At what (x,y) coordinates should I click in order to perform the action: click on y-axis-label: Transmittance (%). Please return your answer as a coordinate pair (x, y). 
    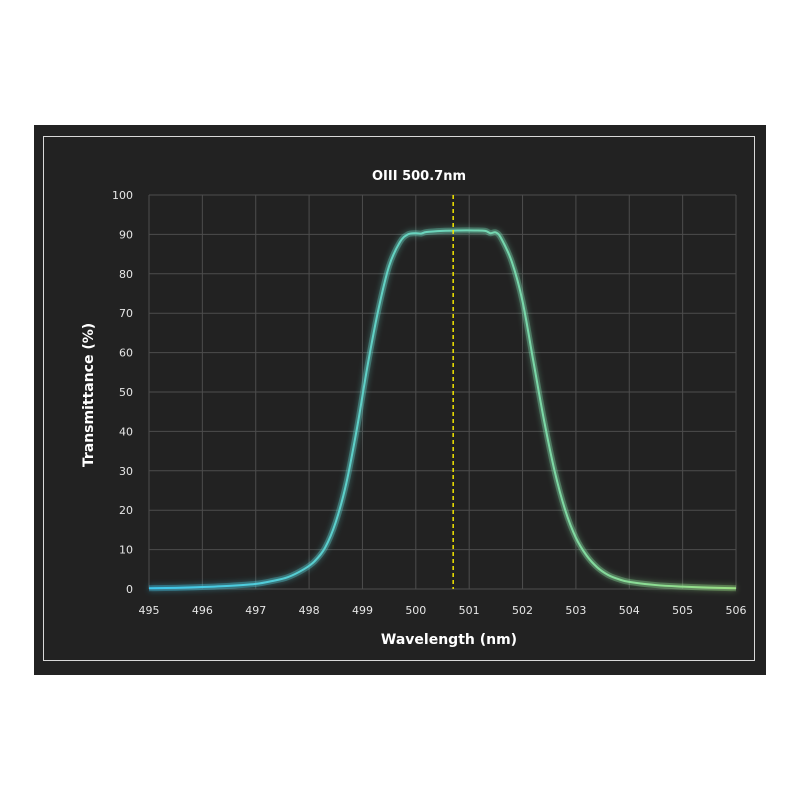
    Looking at the image, I should click on (89, 395).